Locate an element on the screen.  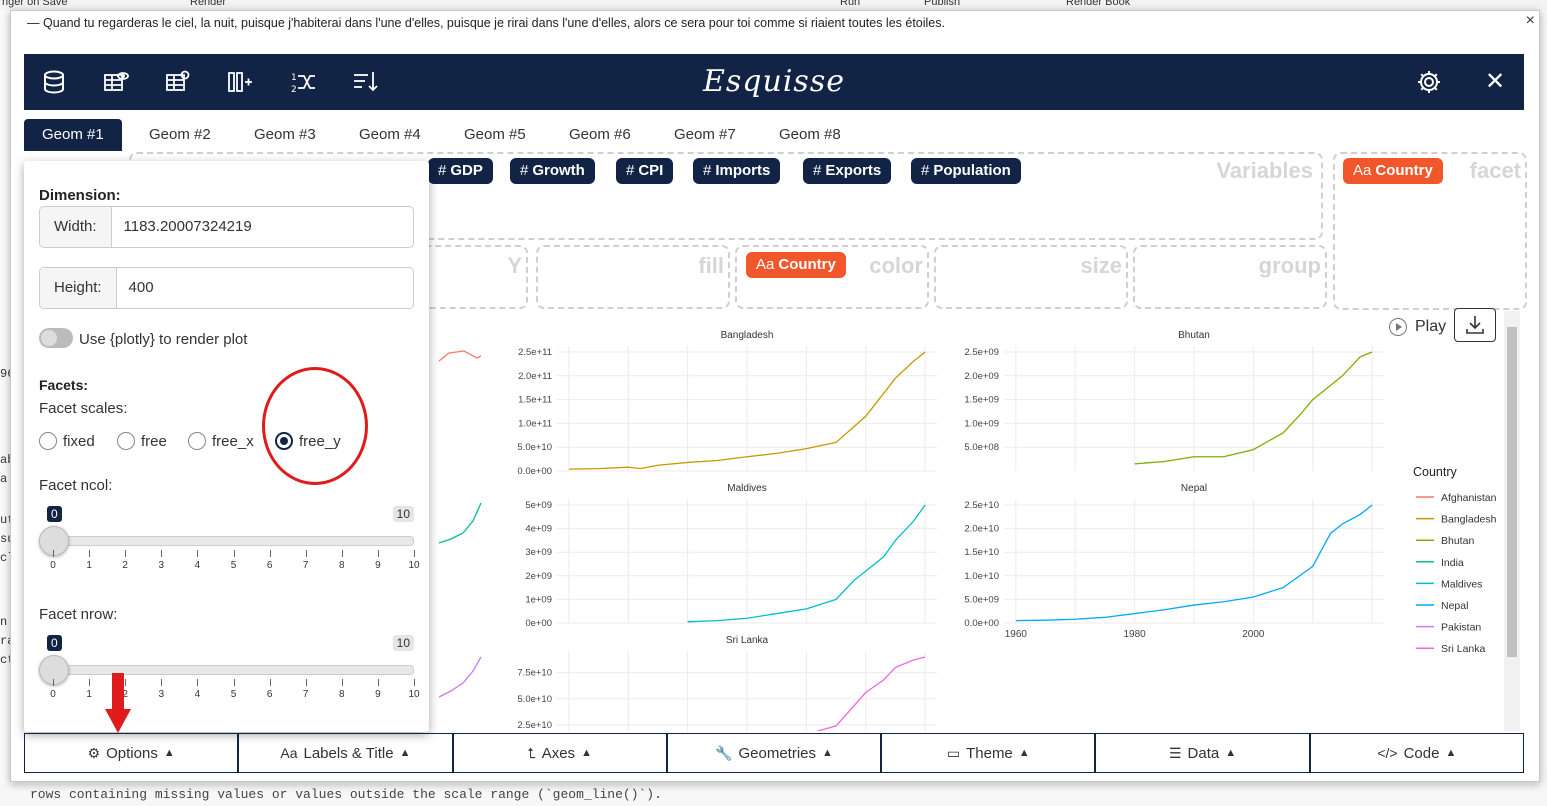
variables-label: Variables is located at coordinates (1264, 170).